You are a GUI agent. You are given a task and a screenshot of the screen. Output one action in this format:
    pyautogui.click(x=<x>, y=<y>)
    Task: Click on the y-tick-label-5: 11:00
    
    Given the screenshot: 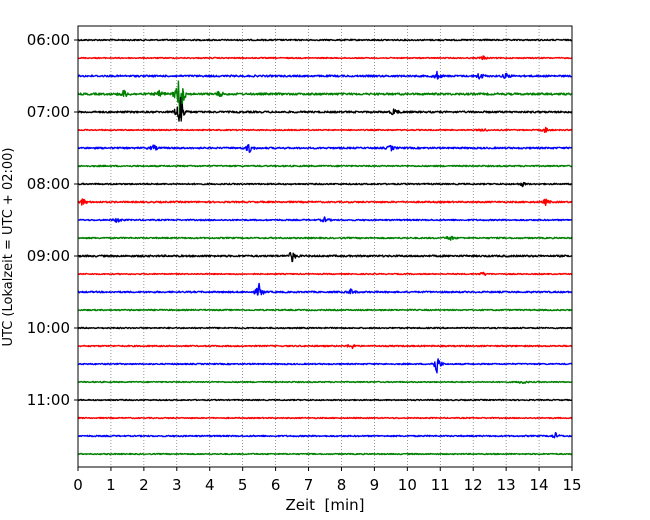 What is the action you would take?
    pyautogui.click(x=48, y=400)
    